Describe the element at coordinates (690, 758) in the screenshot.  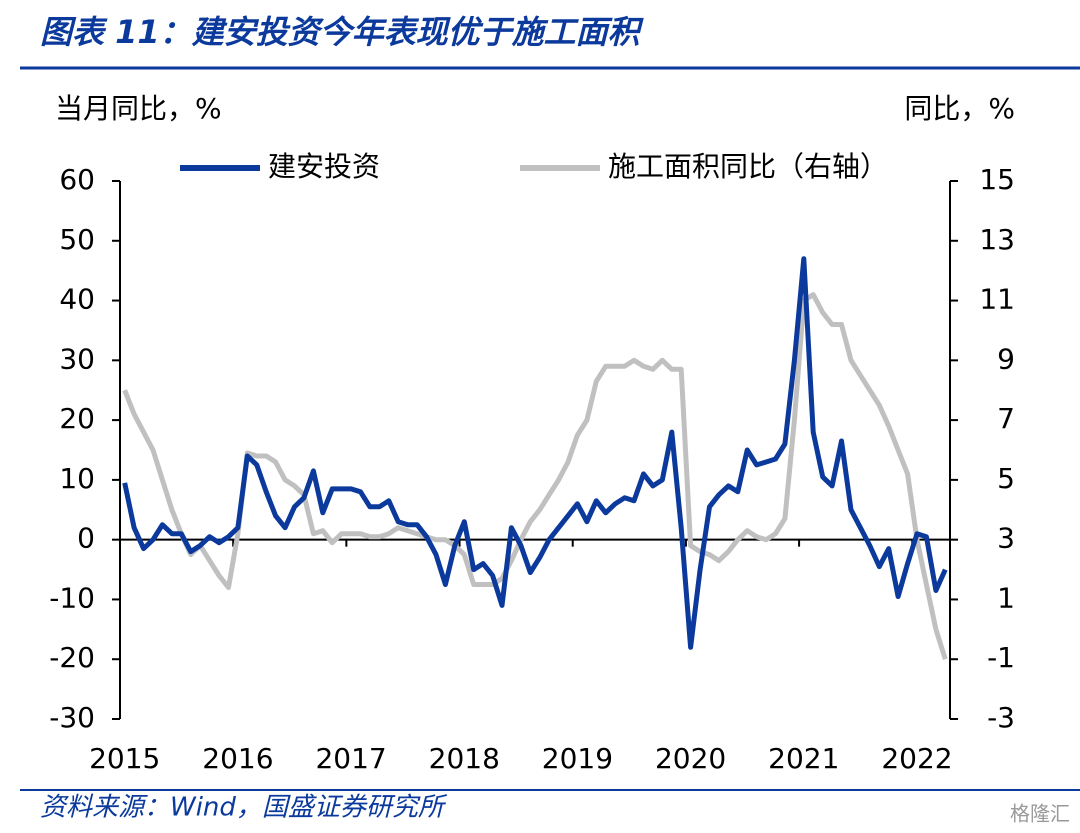
I see `x-tick-label: 2020` at that location.